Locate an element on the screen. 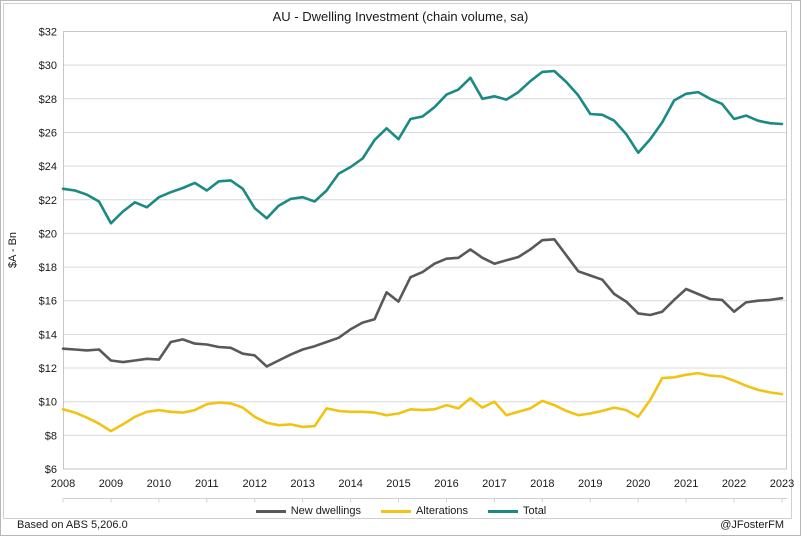 Image resolution: width=801 pixels, height=536 pixels. x-tick-label: 2011 is located at coordinates (207, 484).